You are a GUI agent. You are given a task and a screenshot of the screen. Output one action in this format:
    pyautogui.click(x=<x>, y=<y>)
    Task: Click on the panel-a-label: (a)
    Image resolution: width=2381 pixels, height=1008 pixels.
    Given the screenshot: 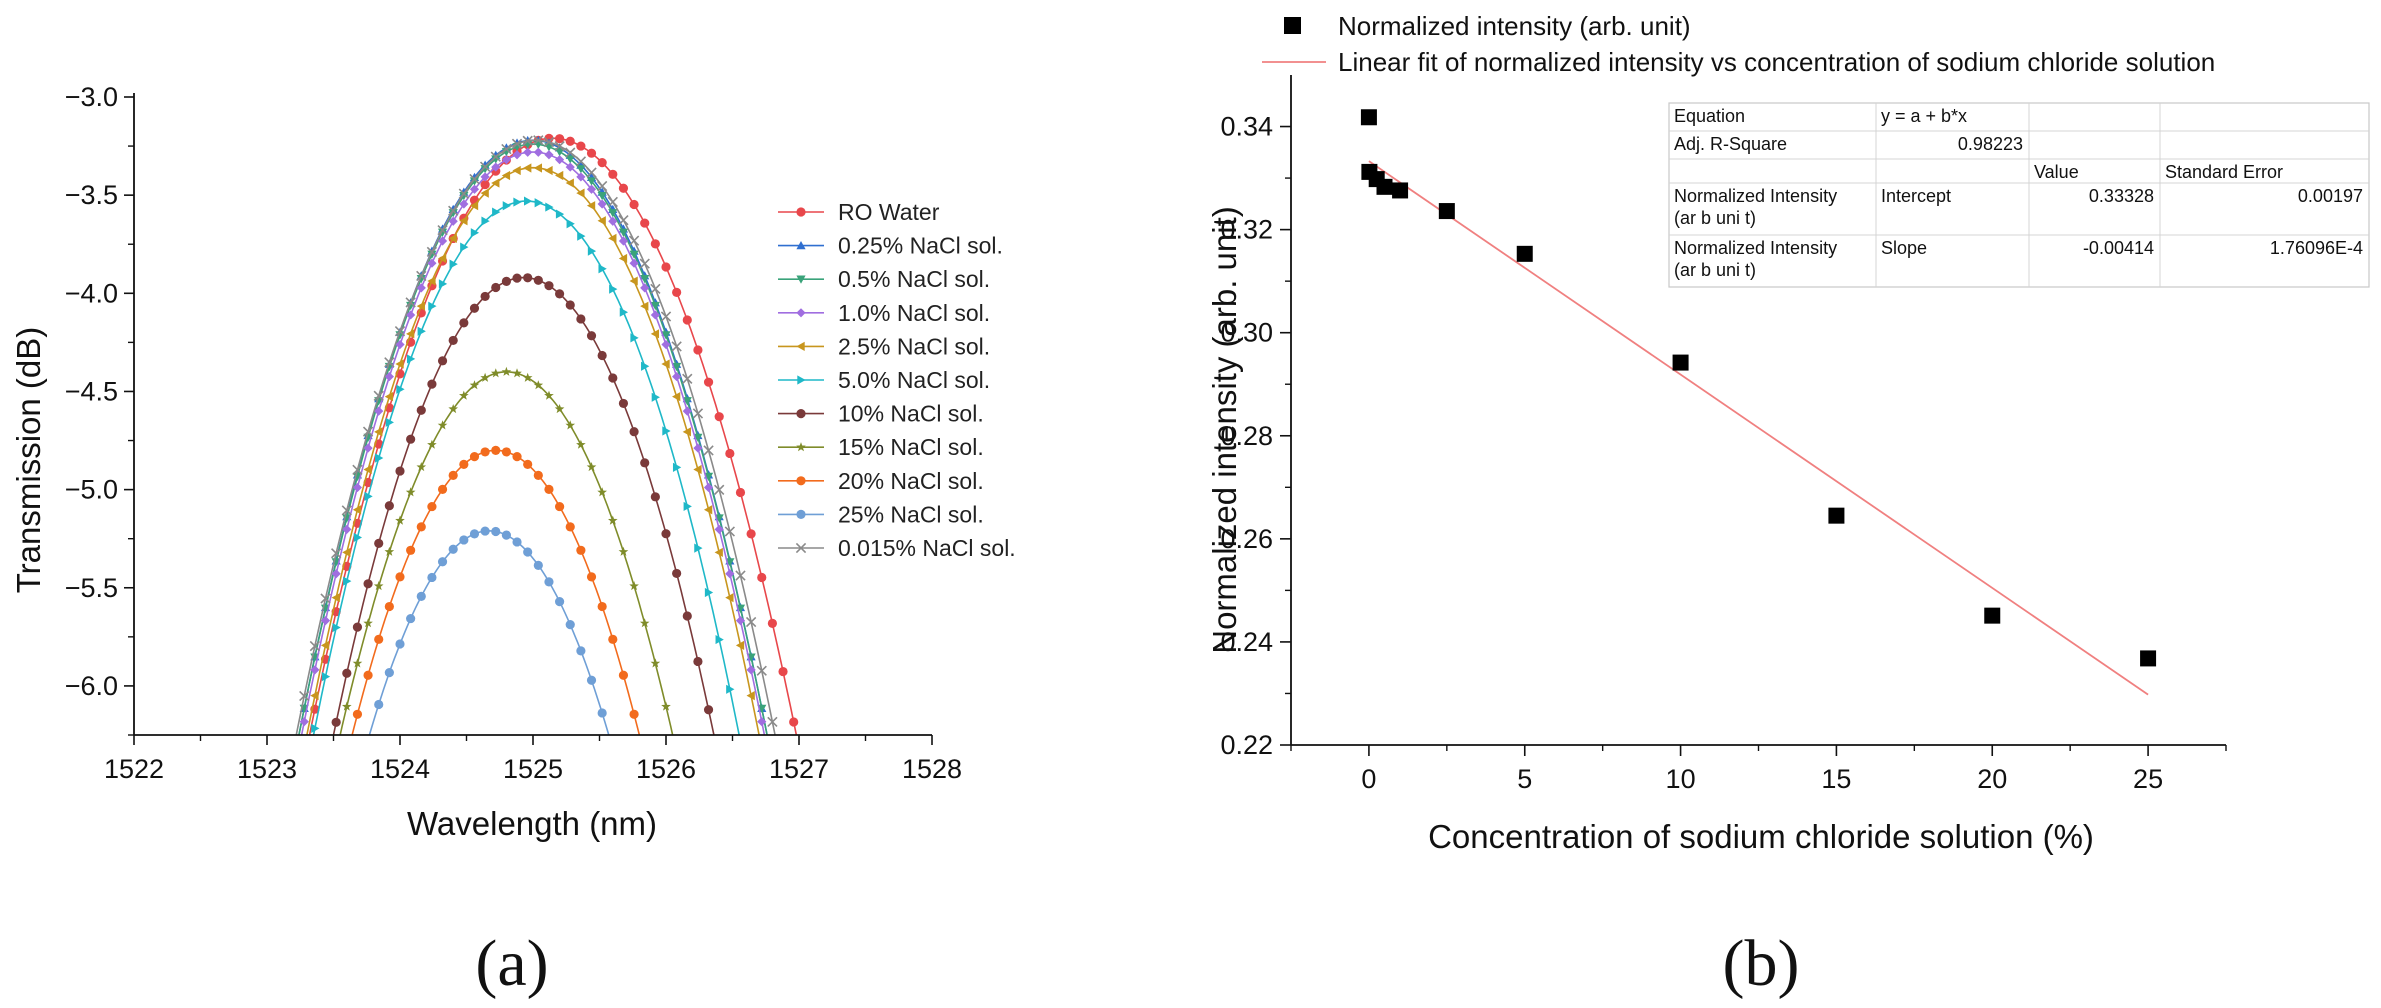 What is the action you would take?
    pyautogui.click(x=511, y=963)
    